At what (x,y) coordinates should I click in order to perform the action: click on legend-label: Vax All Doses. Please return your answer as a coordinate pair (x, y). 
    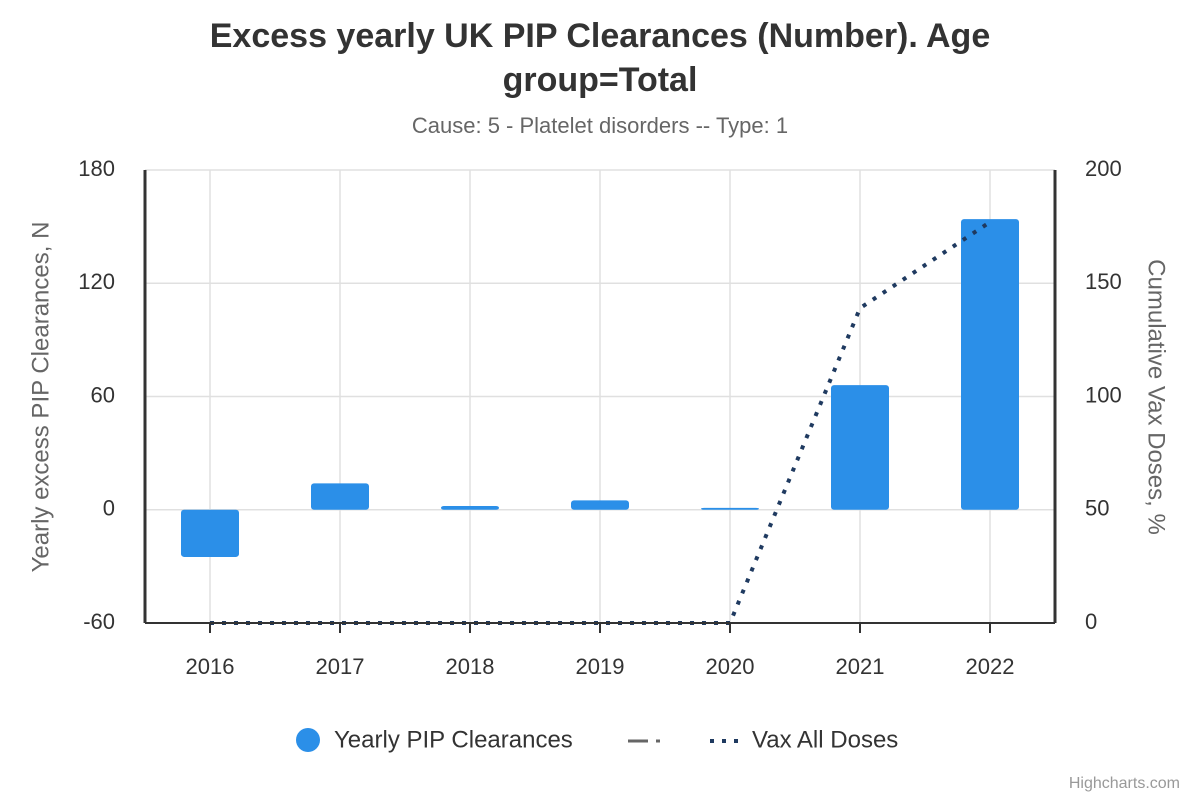
    Looking at the image, I should click on (825, 739).